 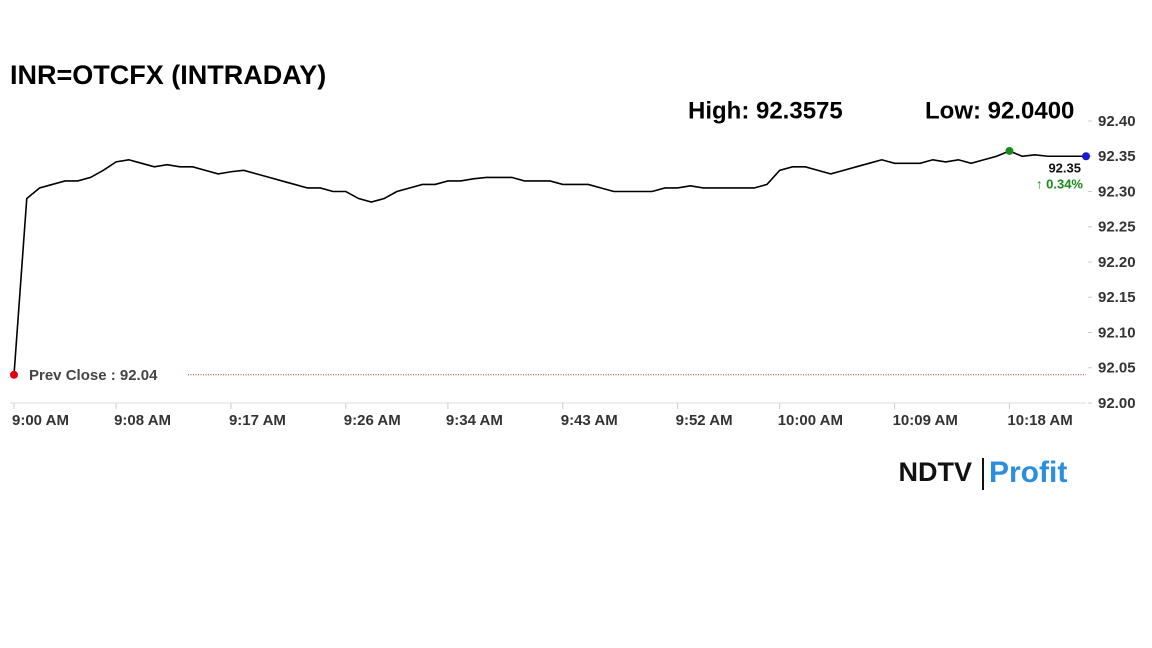 I want to click on y-tick-label: 92.40, so click(x=1117, y=121).